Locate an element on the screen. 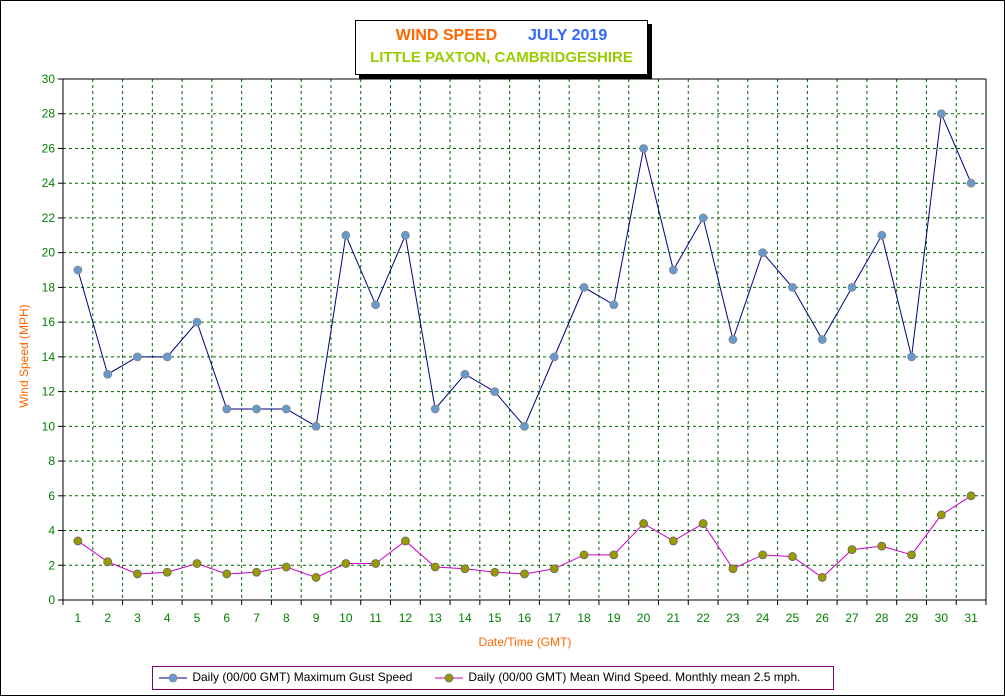 The image size is (1005, 696). y-axis-label: Wind Speed (MPH) is located at coordinates (24, 355).